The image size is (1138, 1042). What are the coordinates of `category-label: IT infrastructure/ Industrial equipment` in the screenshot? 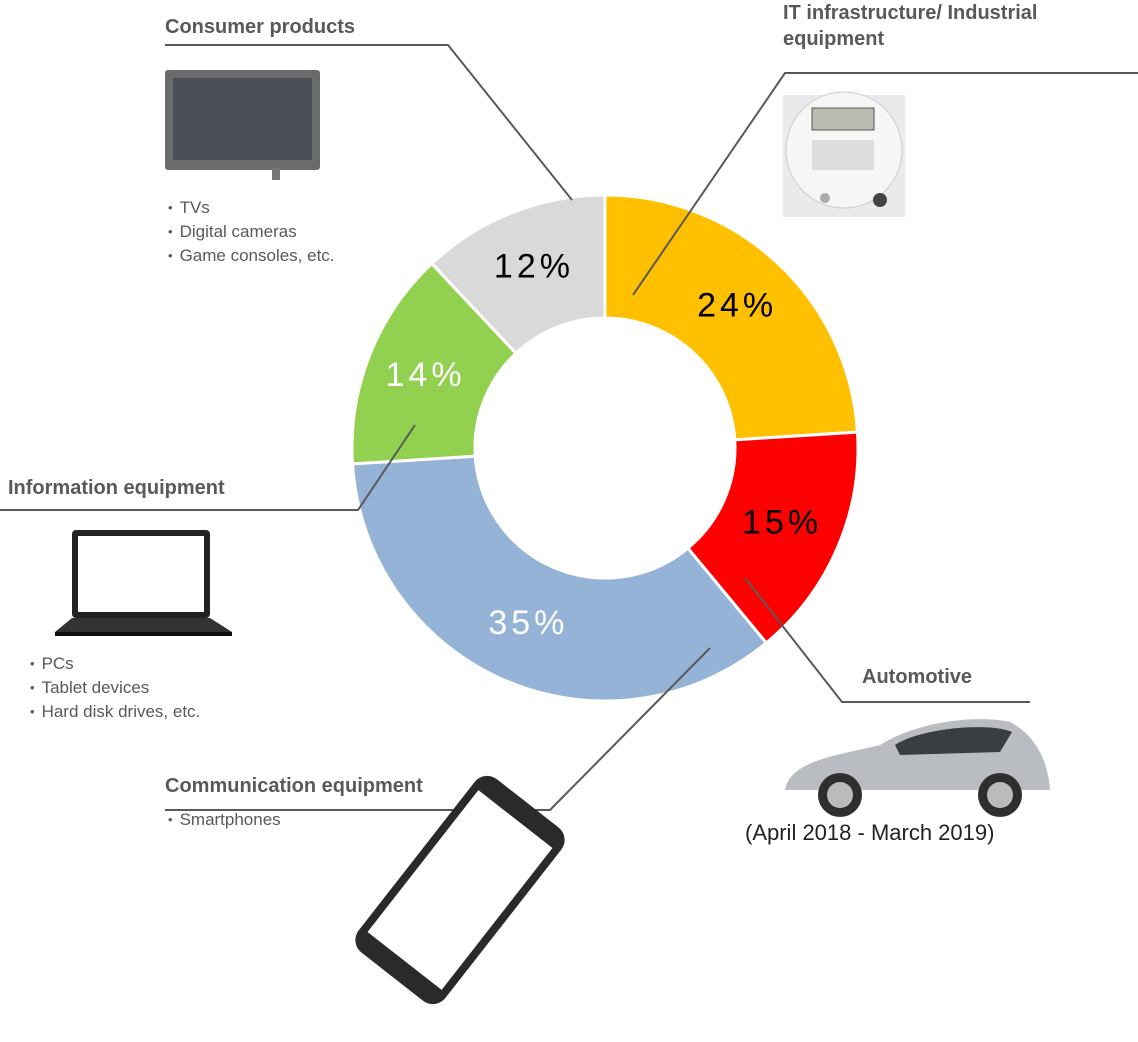 It's located at (910, 26).